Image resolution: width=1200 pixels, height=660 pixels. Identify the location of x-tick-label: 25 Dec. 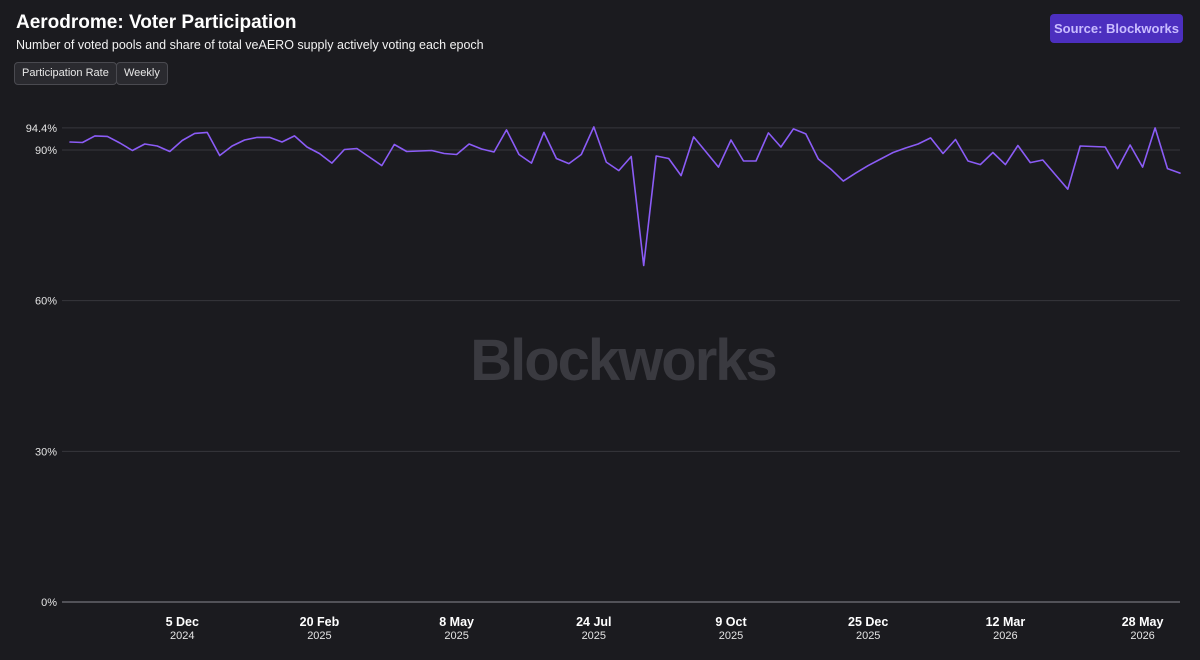
(868, 622).